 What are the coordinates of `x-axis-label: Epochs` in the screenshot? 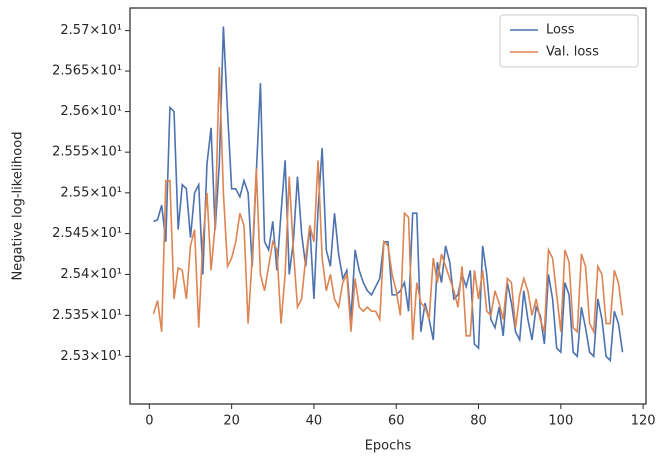 It's located at (388, 446).